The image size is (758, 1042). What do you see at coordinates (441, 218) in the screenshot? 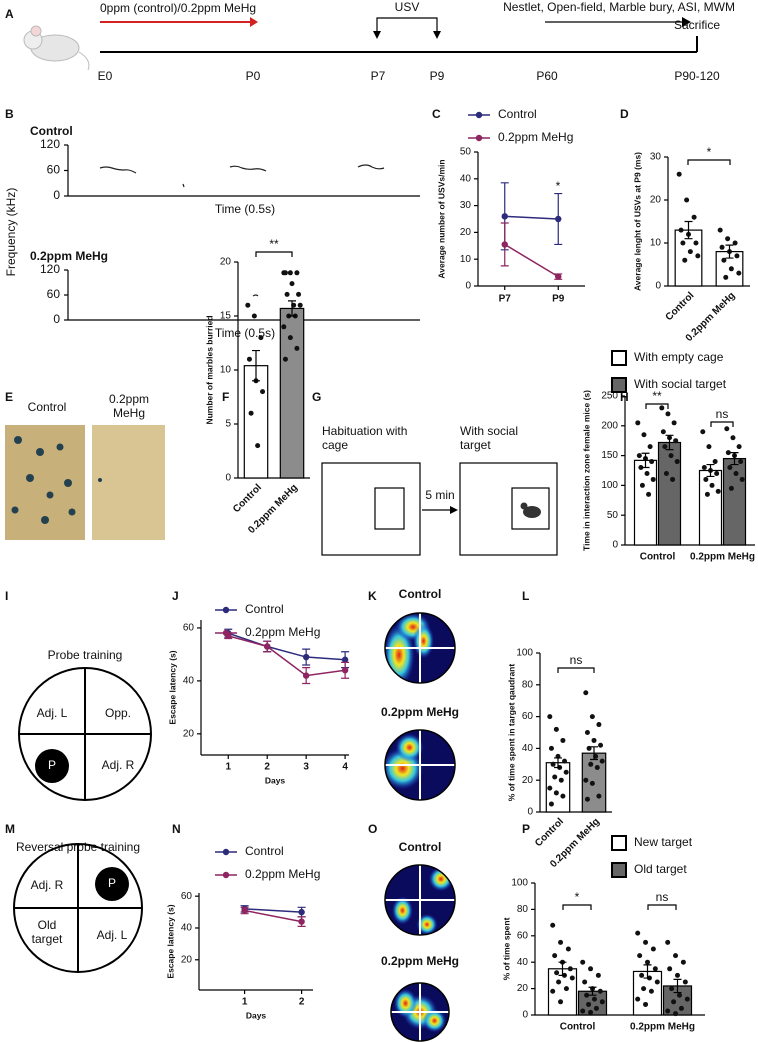
I see `y-axis-label: Average number of USVs/min` at bounding box center [441, 218].